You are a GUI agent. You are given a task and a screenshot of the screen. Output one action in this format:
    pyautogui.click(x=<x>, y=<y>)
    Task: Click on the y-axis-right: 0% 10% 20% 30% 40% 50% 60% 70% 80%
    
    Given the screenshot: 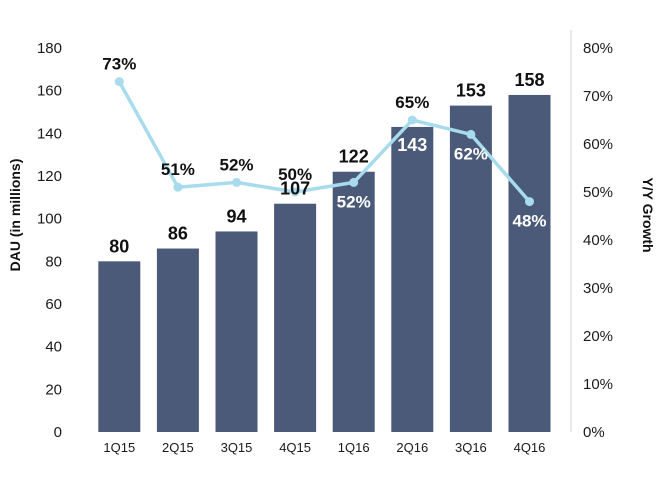 What is the action you would take?
    pyautogui.click(x=598, y=240)
    